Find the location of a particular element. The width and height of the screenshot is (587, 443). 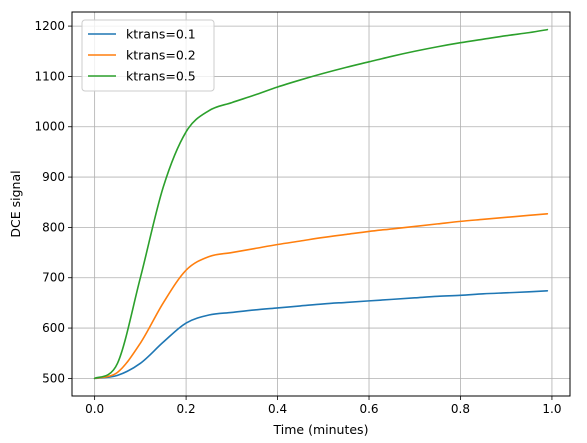

y-axis-label: DCE signal is located at coordinates (15, 203).